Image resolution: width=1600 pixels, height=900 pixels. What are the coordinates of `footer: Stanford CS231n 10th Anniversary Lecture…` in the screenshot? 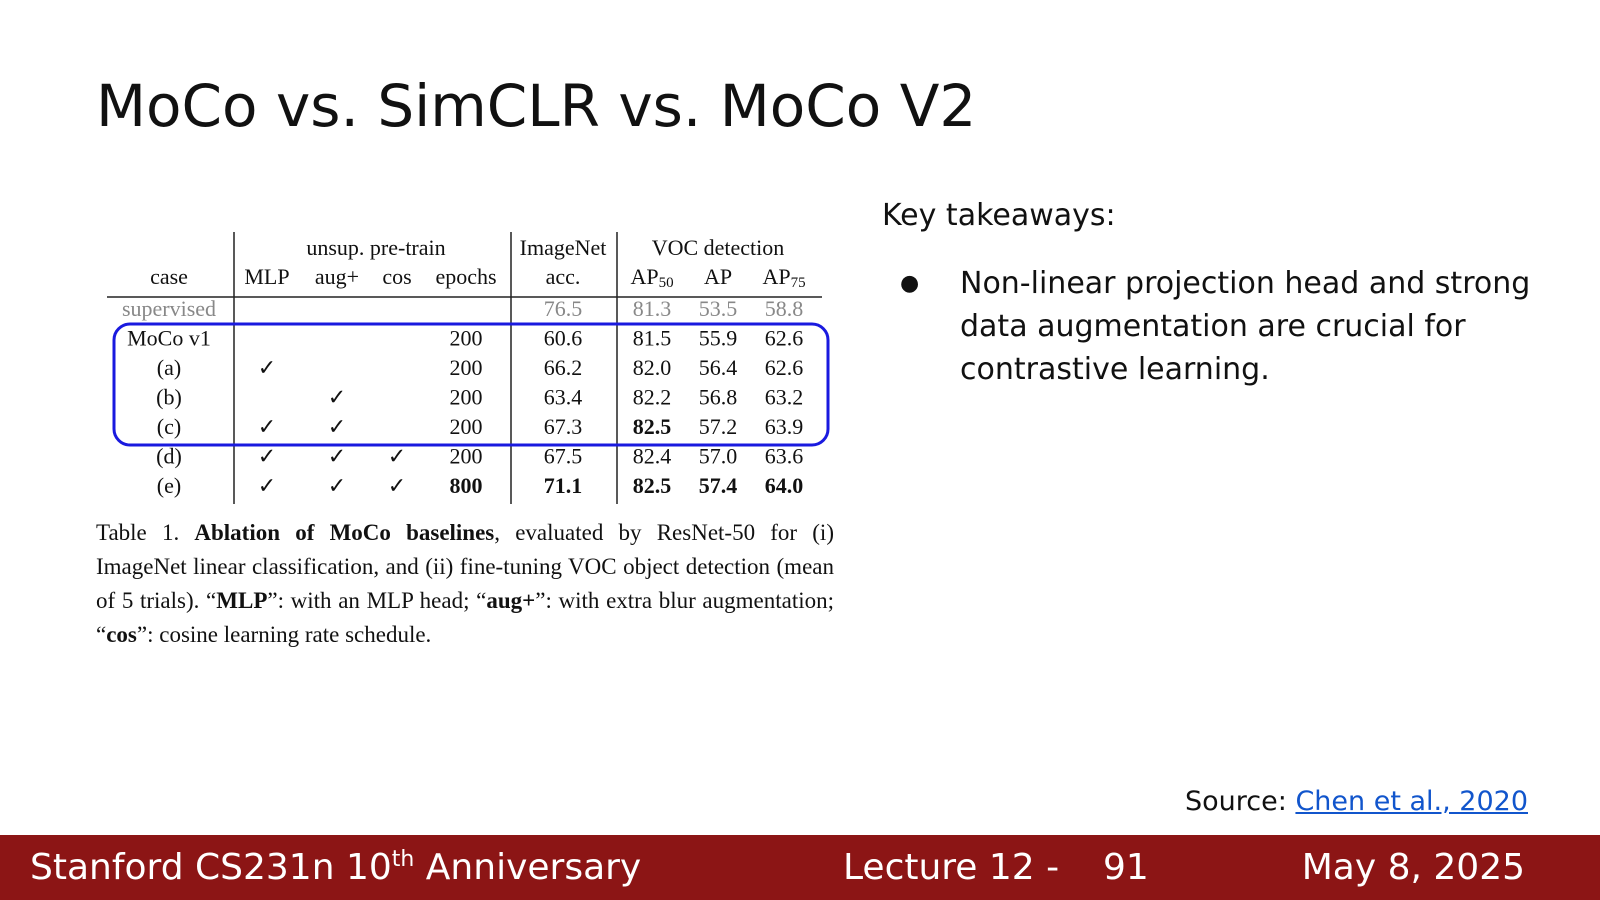 It's located at (800, 867).